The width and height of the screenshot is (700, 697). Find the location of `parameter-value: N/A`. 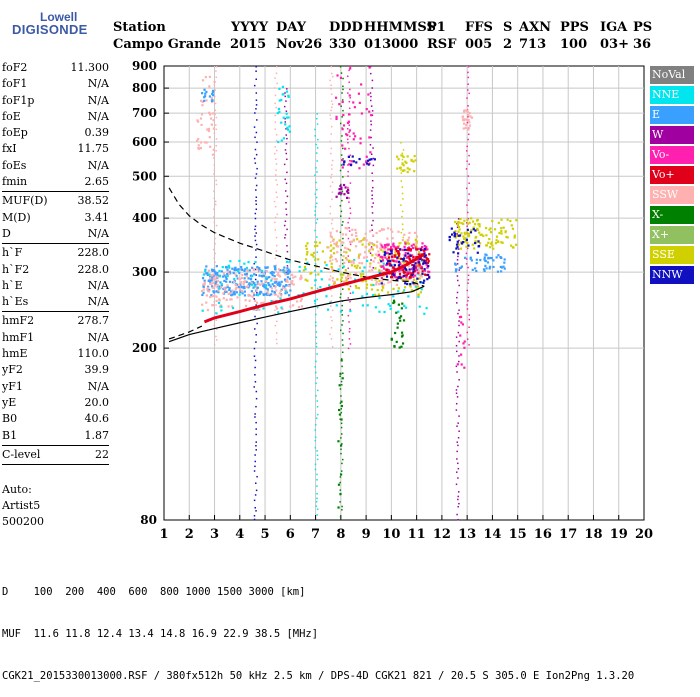

parameter-value: N/A is located at coordinates (98, 233).